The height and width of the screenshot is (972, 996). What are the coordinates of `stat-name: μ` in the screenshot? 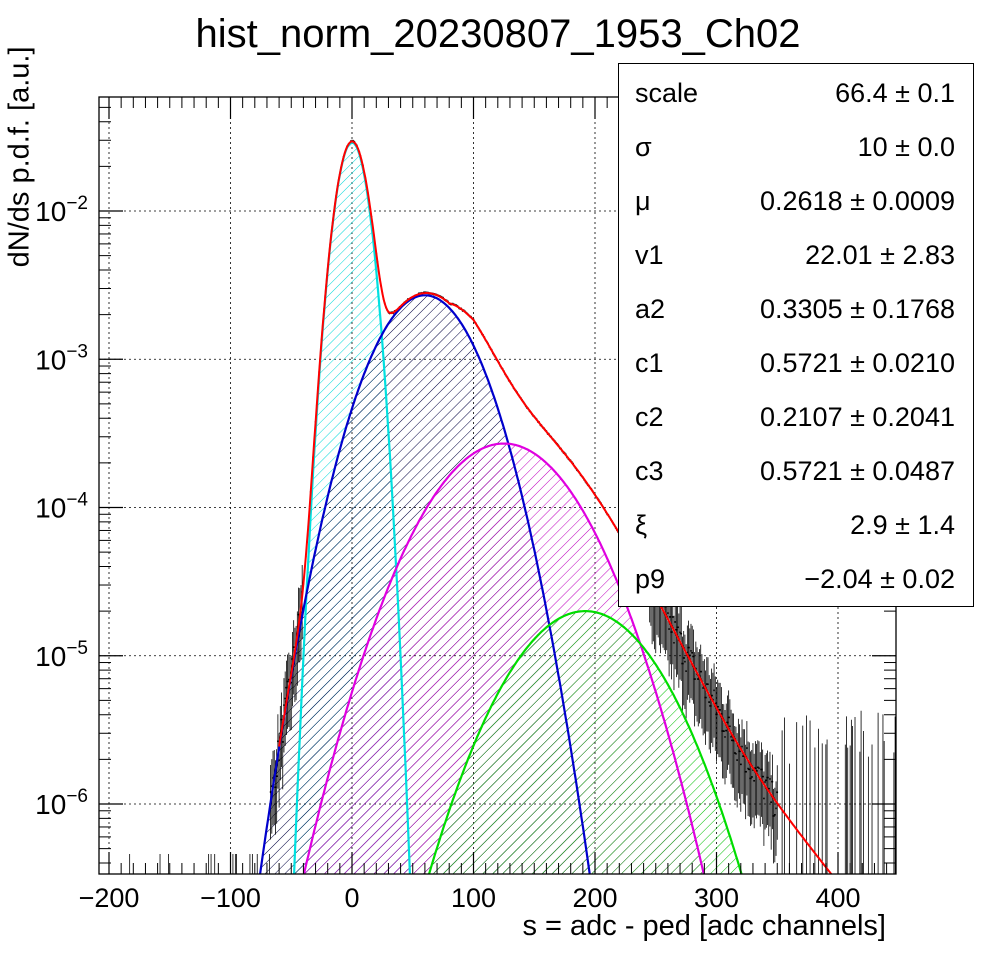 It's located at (643, 201).